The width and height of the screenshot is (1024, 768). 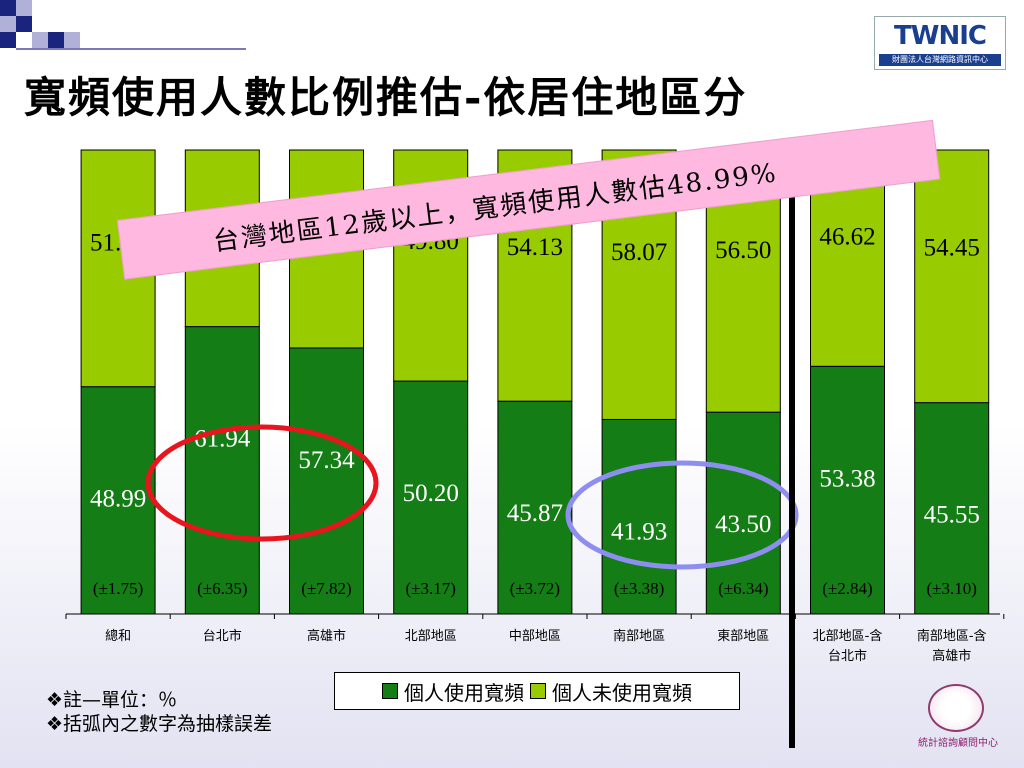 I want to click on legend-swatch-used, so click(x=390, y=691).